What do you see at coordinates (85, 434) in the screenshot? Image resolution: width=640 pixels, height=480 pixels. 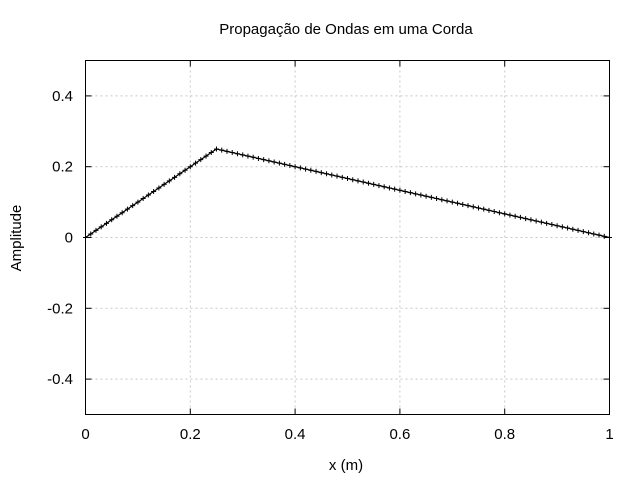 I see `x-tick-label: 0` at bounding box center [85, 434].